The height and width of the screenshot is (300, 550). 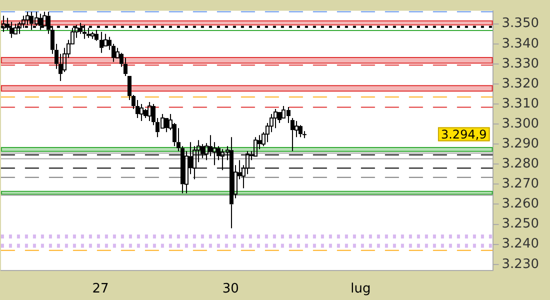 I want to click on y-tick-label: 3.280, so click(x=520, y=164).